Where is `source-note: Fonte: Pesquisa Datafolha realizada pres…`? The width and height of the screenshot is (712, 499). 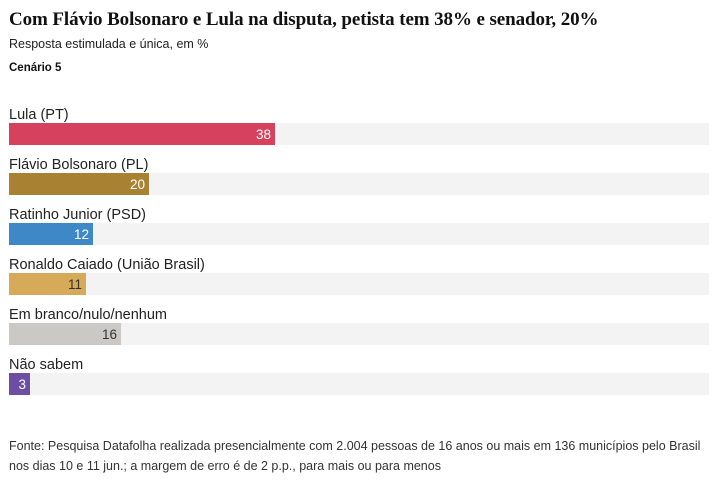
source-note: Fonte: Pesquisa Datafolha realizada pres… is located at coordinates (355, 456).